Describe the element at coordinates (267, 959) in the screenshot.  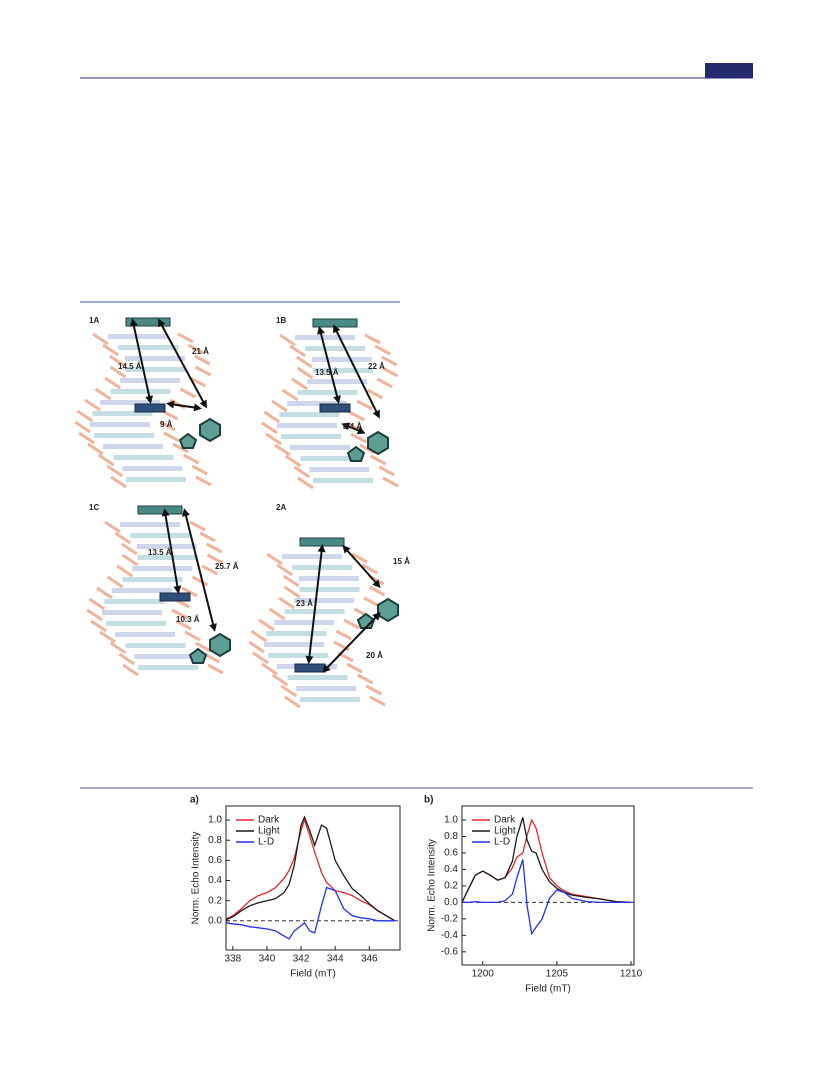
I see `x-tick-label: 340` at that location.